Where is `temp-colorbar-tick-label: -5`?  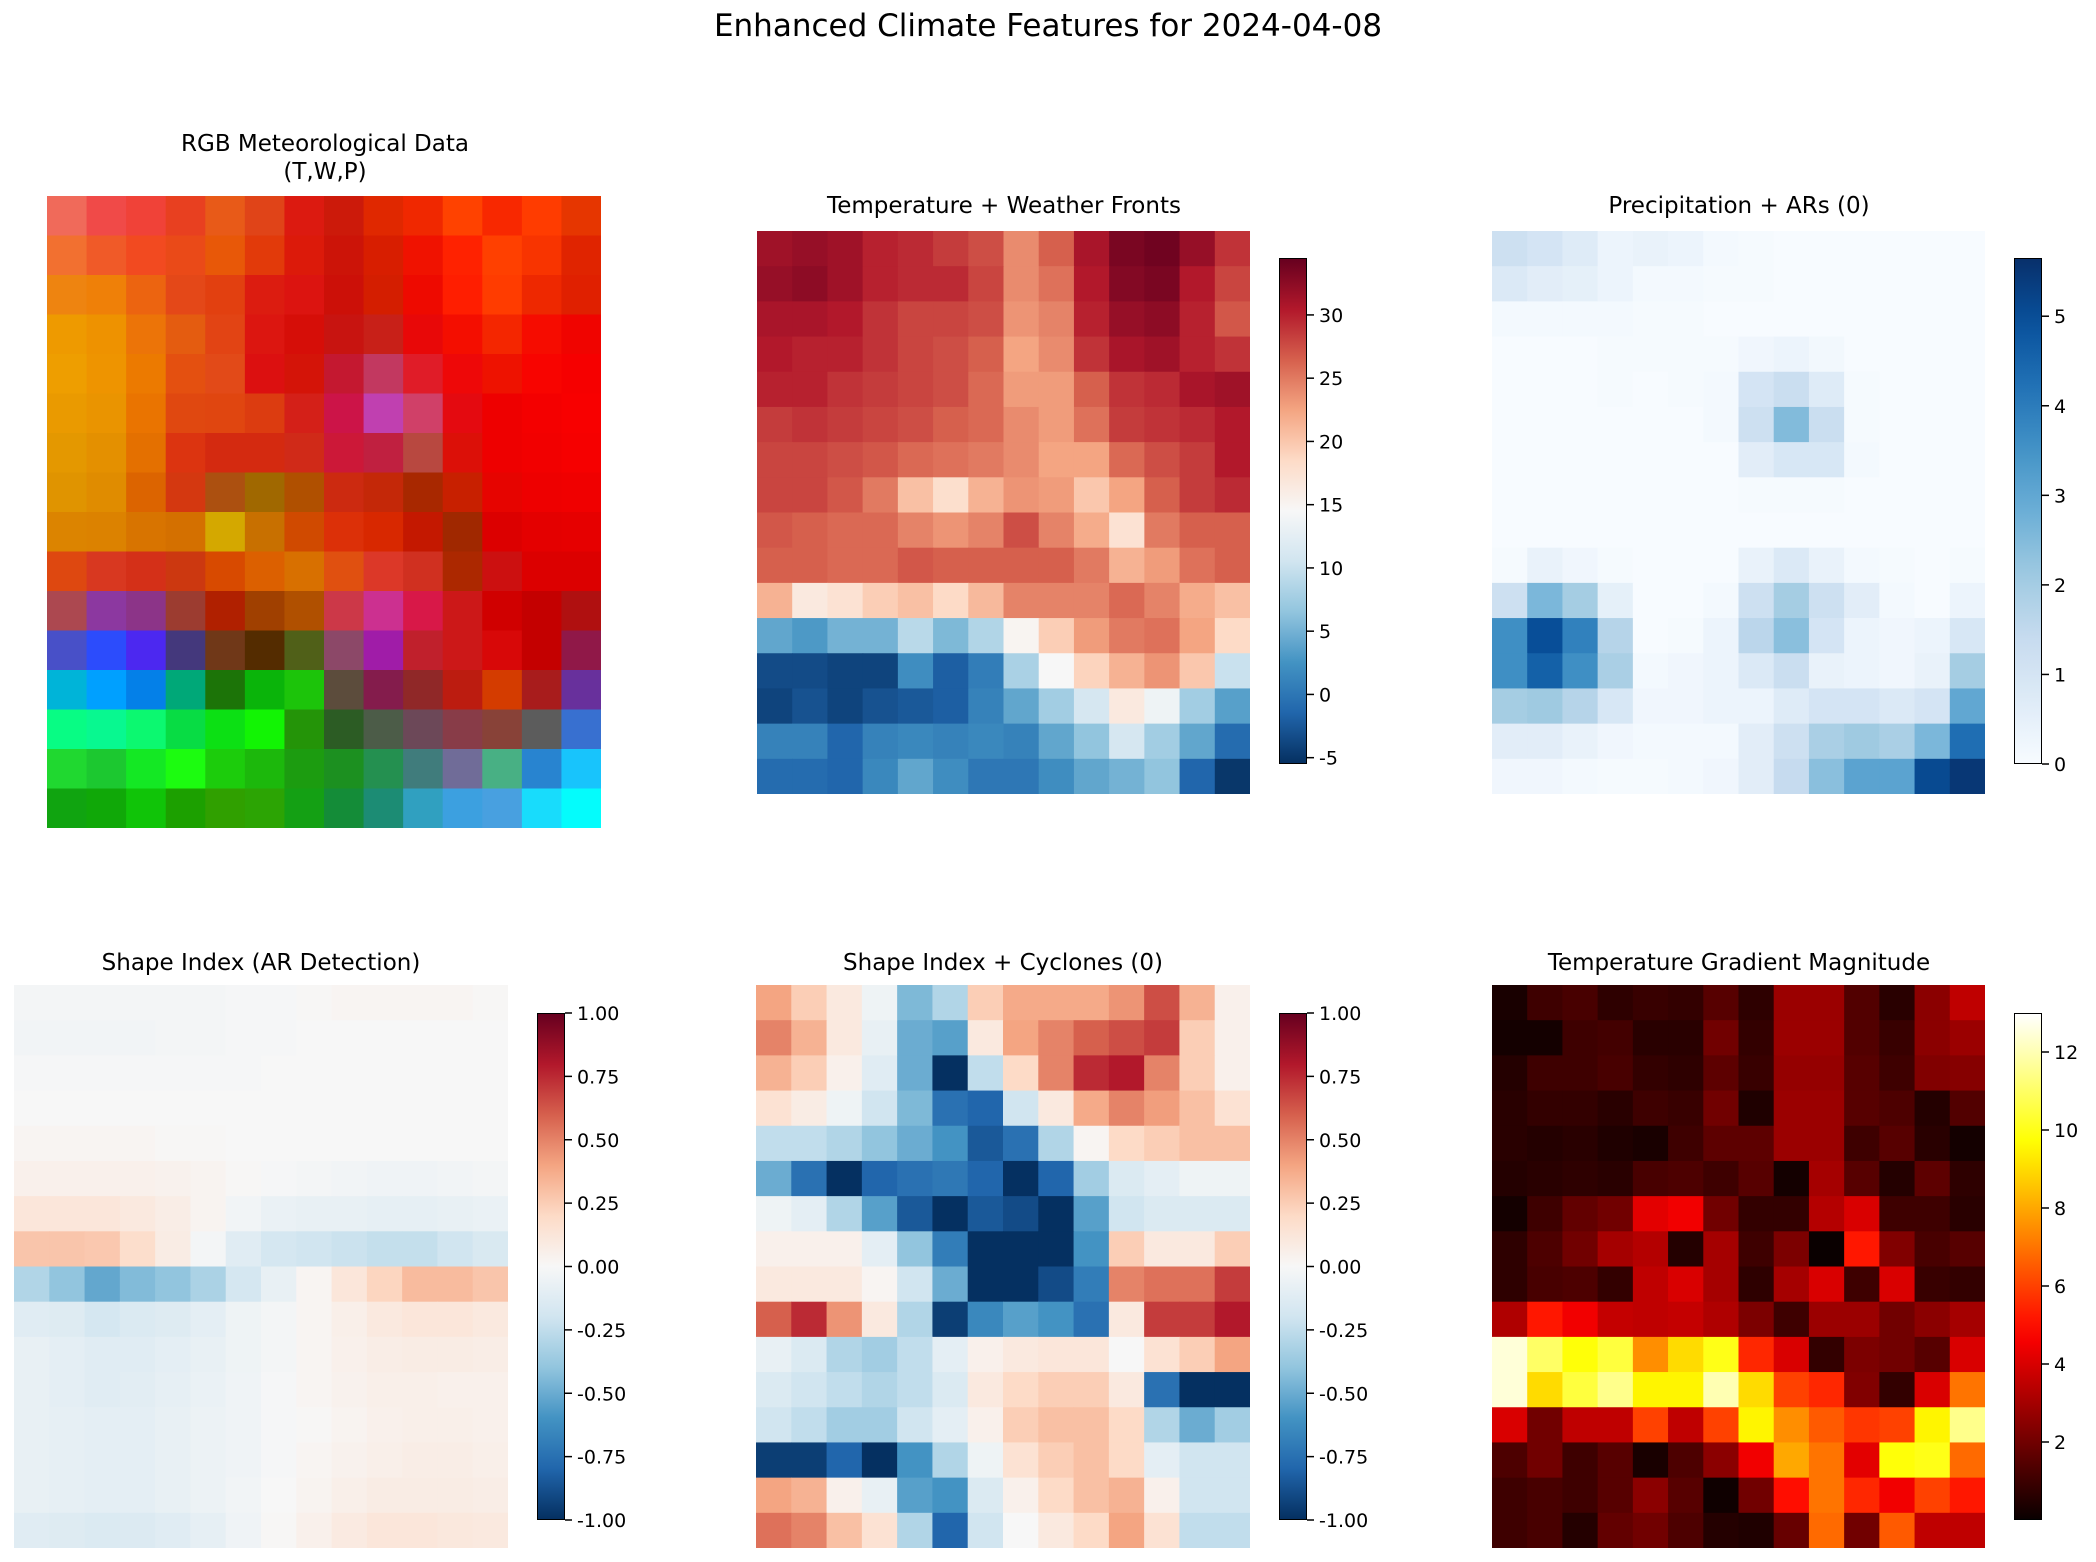
temp-colorbar-tick-label: -5 is located at coordinates (1328, 759).